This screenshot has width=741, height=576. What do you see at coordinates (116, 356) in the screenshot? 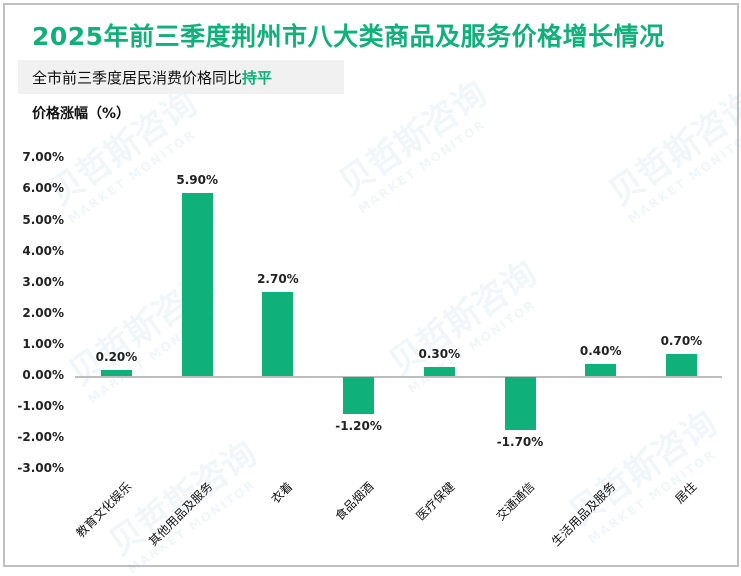
I see `bar-value-label: 0.20%` at bounding box center [116, 356].